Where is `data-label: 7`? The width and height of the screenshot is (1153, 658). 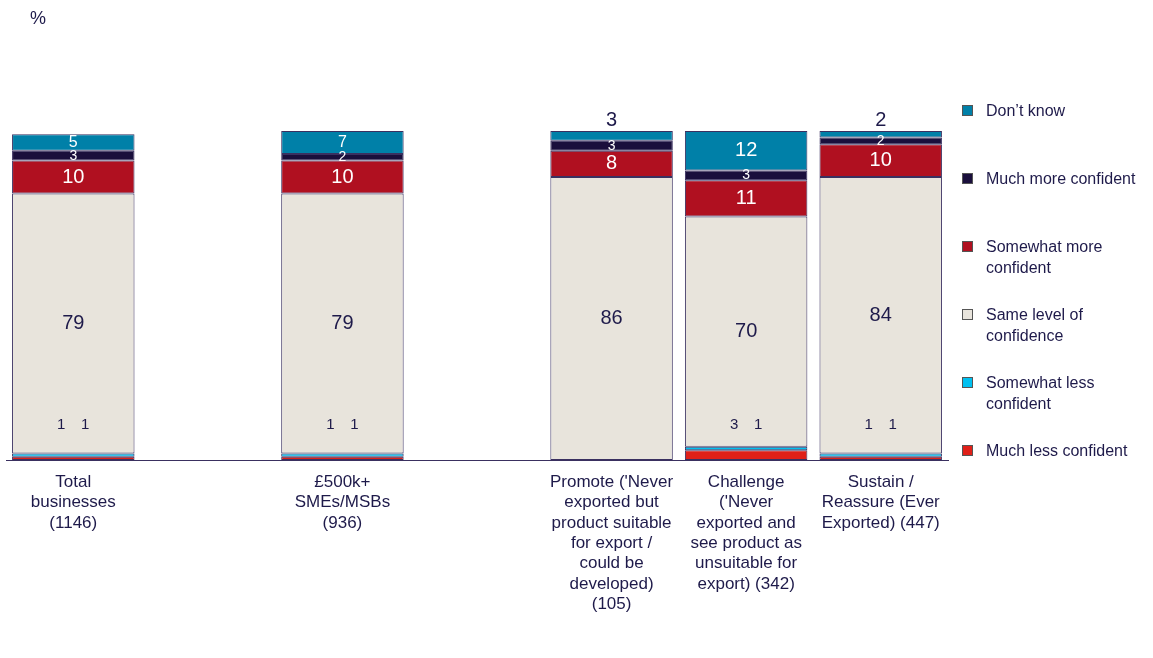 data-label: 7 is located at coordinates (342, 141).